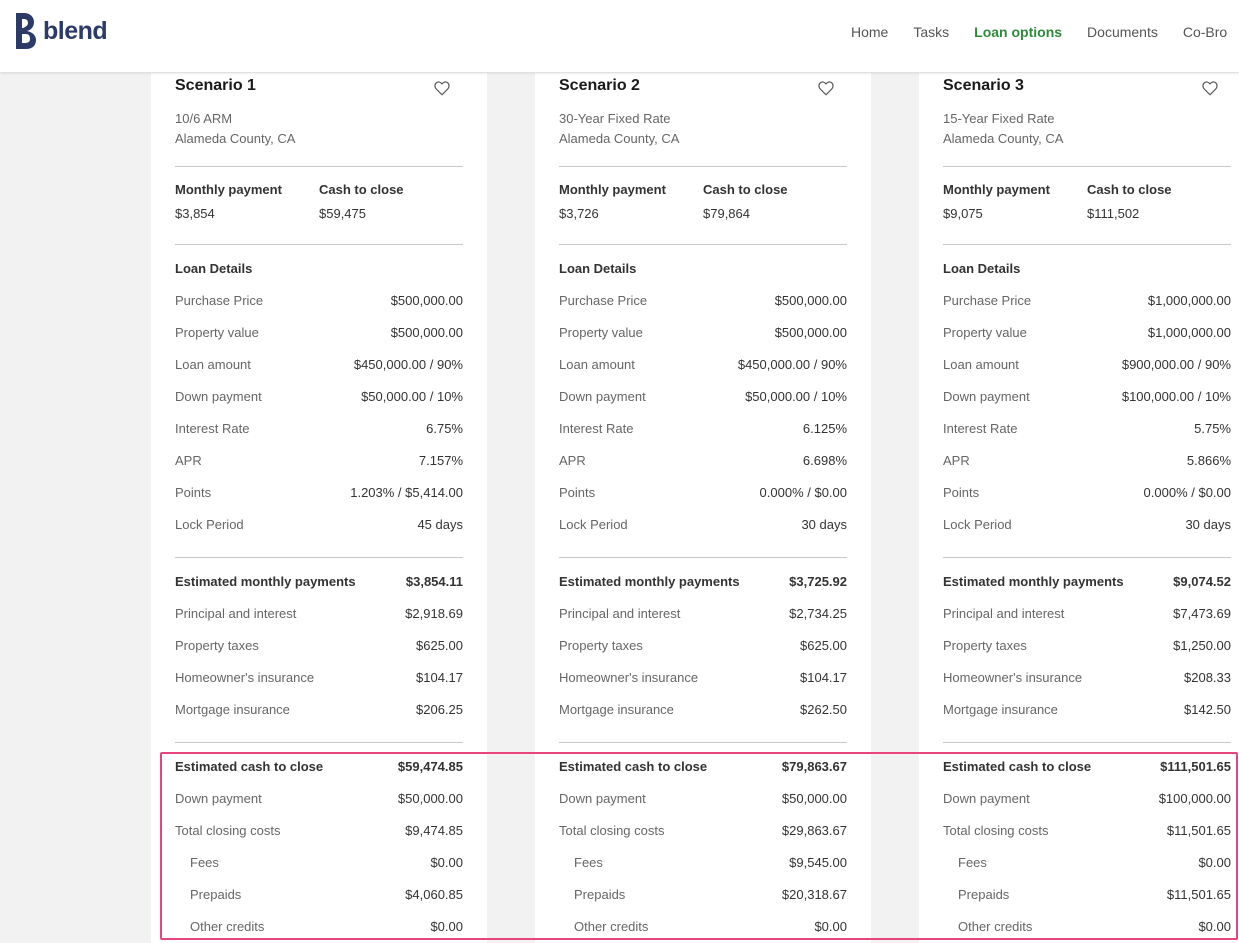 Image resolution: width=1239 pixels, height=943 pixels. Describe the element at coordinates (931, 32) in the screenshot. I see `nav-tasks: Tasks` at that location.